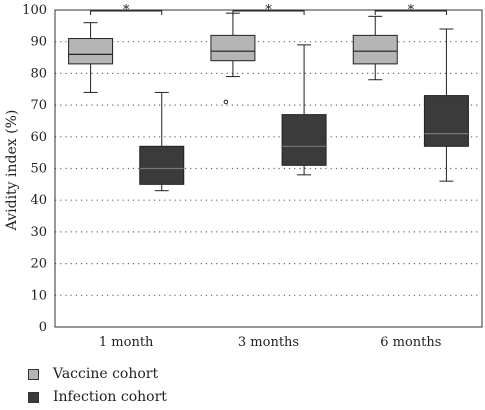 This screenshot has width=485, height=410. I want to click on y-tick-label: 40, so click(38, 200).